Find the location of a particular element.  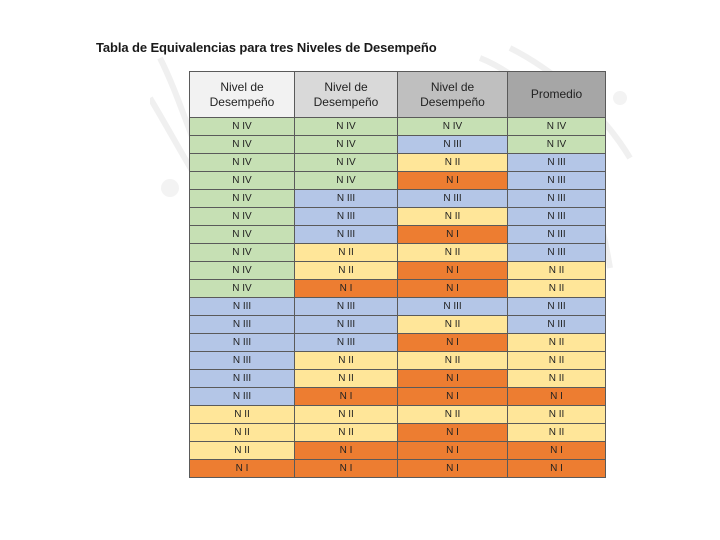

table-row: N III N III N II N III is located at coordinates (397, 324).